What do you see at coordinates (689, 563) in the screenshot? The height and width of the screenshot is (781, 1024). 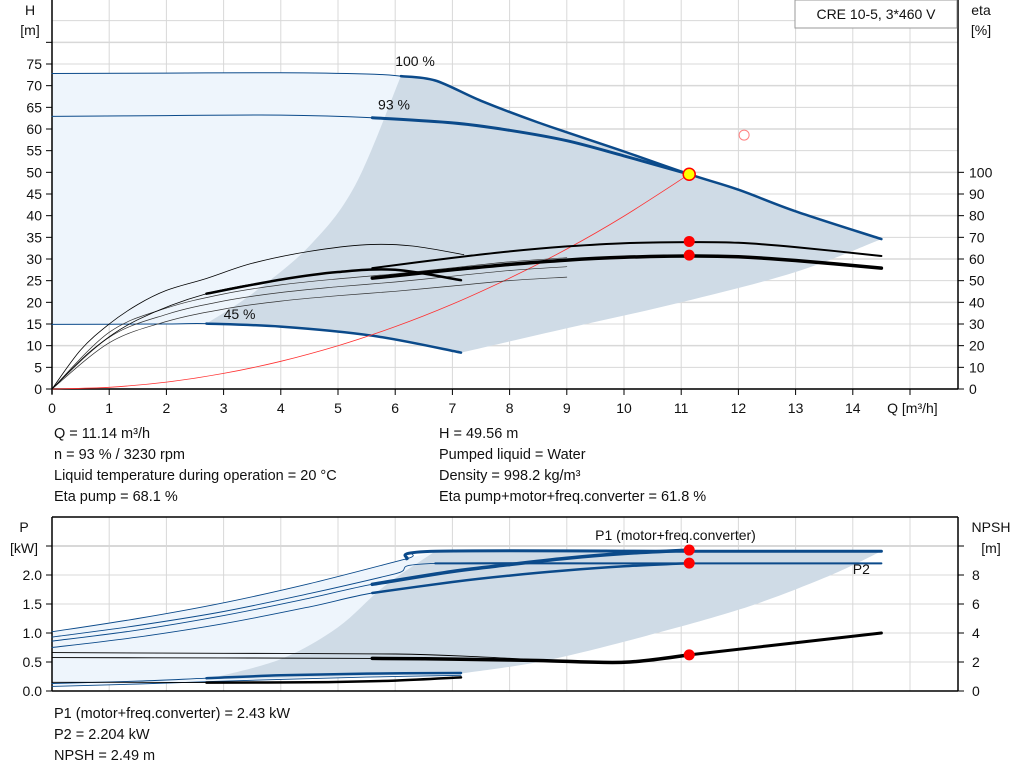 I see `duty-point-p2` at bounding box center [689, 563].